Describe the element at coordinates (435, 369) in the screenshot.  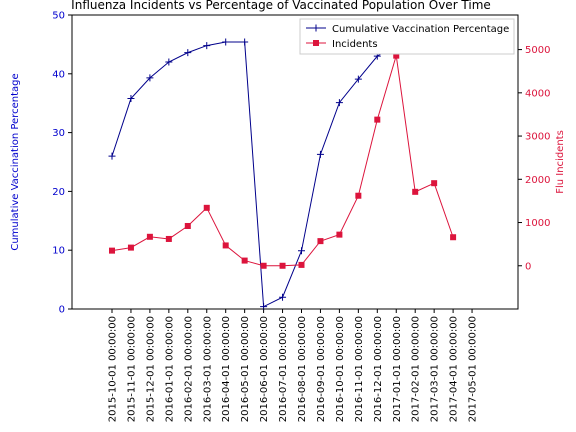
I see `x-tick-label: 2017-03-01 00:00:00` at that location.